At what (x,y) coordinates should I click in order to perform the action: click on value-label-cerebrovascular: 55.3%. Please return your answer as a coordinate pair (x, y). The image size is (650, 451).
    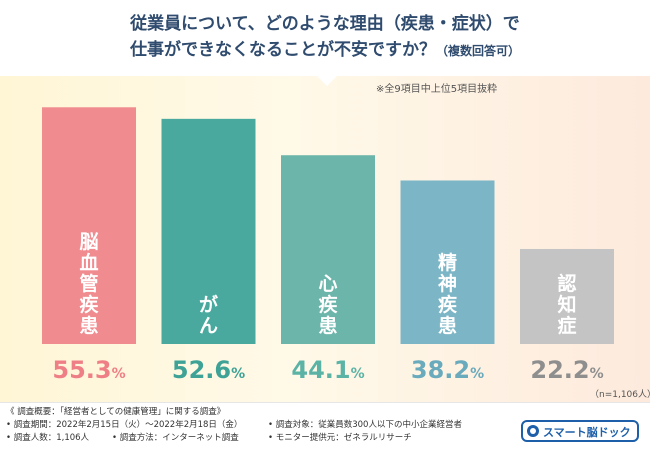
    Looking at the image, I should click on (88, 370).